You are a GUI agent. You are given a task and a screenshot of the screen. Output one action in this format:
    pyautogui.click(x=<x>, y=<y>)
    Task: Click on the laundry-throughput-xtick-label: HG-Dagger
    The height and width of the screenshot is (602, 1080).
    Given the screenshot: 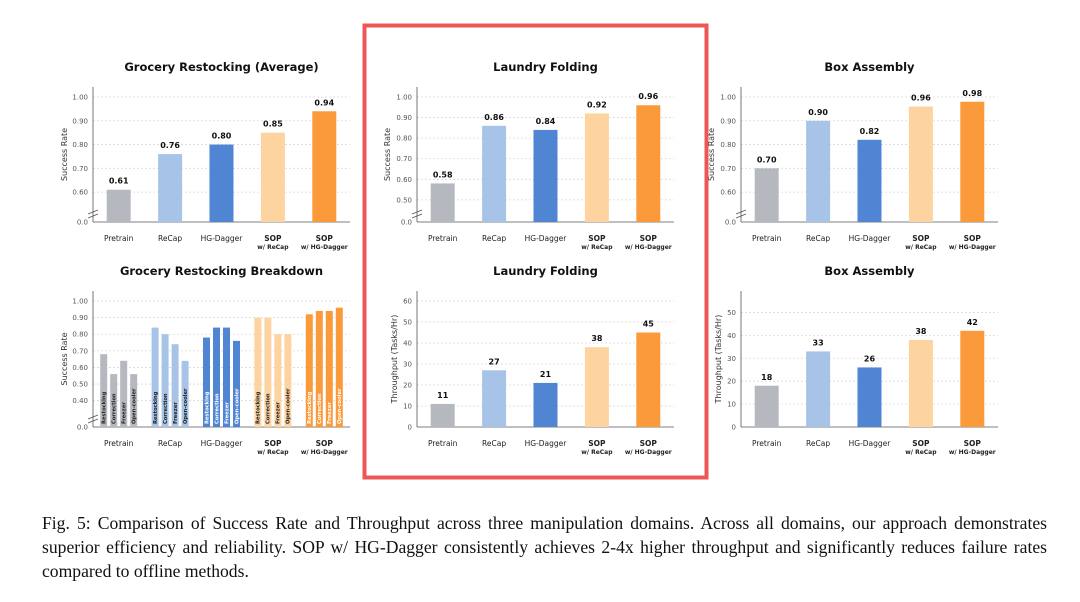 What is the action you would take?
    pyautogui.click(x=546, y=443)
    